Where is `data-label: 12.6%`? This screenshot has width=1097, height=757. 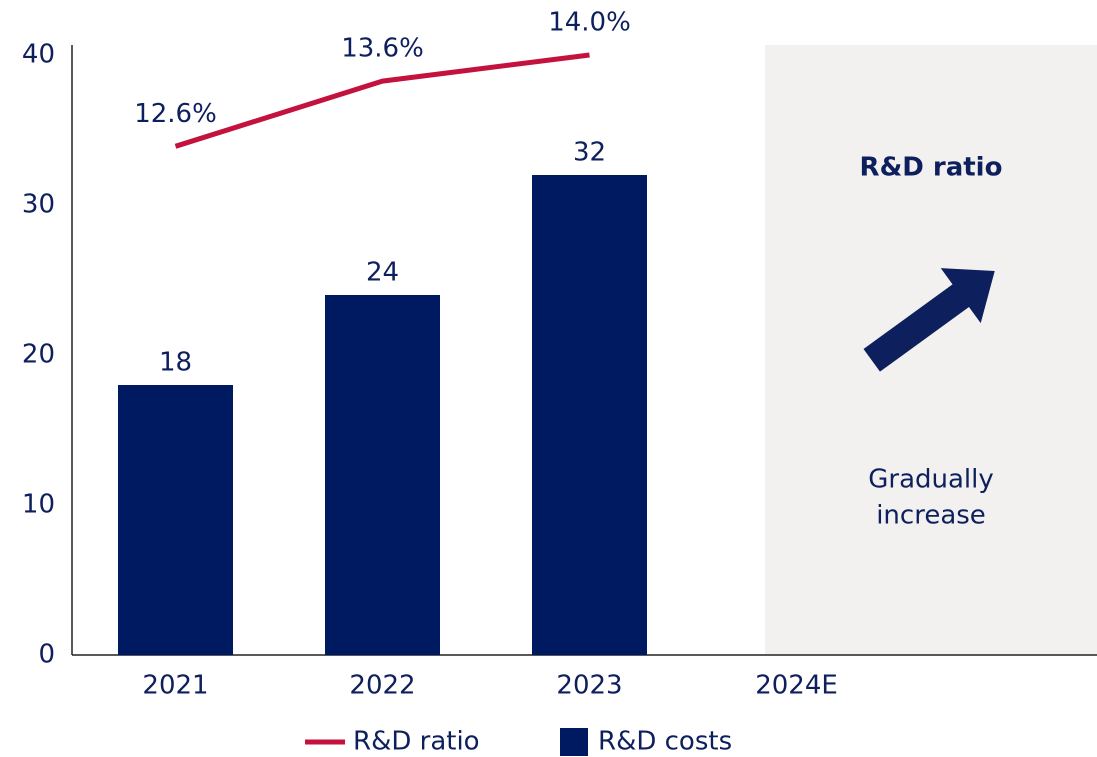
data-label: 12.6% is located at coordinates (175, 114).